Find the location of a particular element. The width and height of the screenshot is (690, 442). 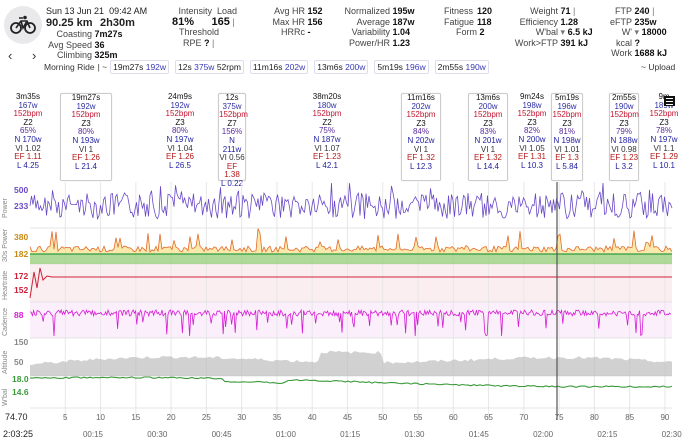

intensity-label: Intensity is located at coordinates (195, 11).